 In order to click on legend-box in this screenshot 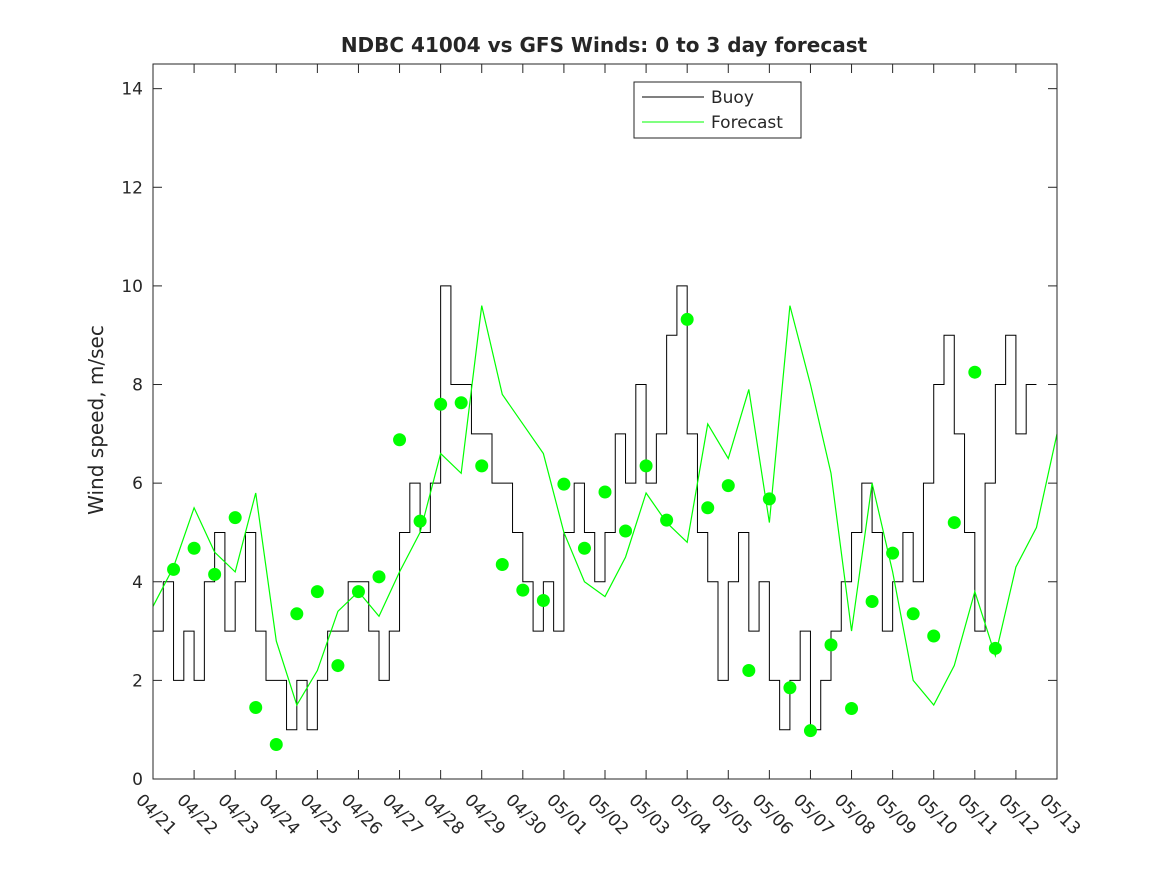, I will do `click(717, 110)`.